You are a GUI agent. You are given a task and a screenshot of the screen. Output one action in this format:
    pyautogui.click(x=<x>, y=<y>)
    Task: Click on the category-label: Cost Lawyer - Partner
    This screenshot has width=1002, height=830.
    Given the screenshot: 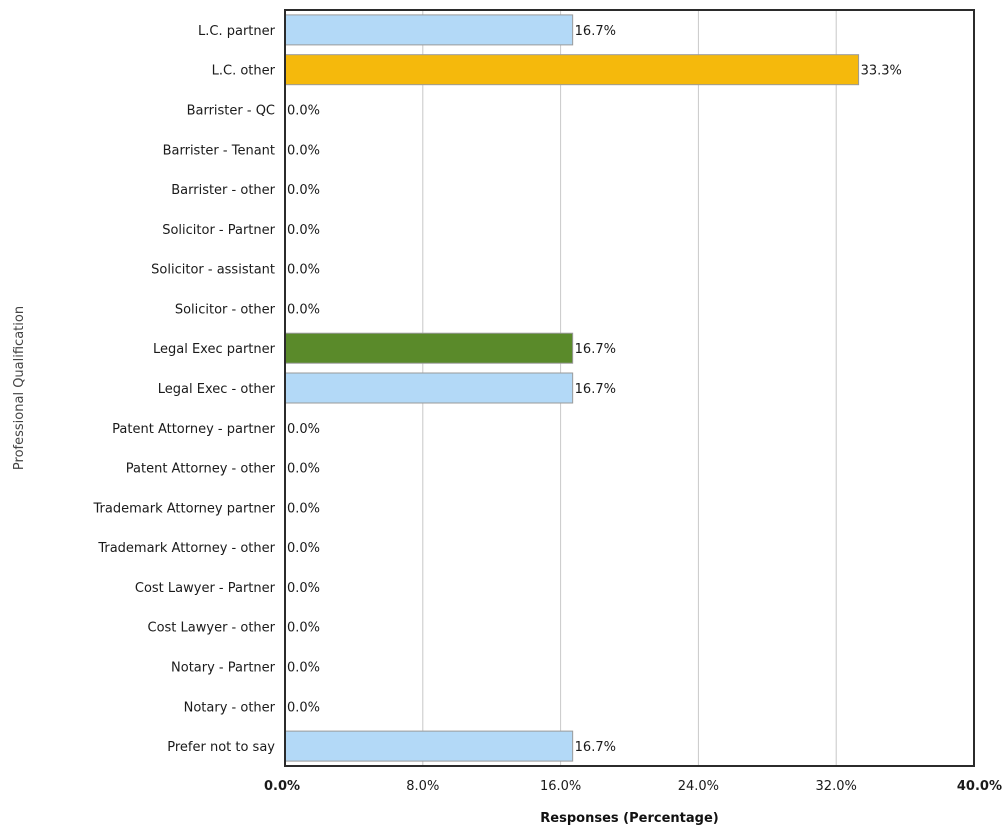 What is the action you would take?
    pyautogui.click(x=205, y=588)
    